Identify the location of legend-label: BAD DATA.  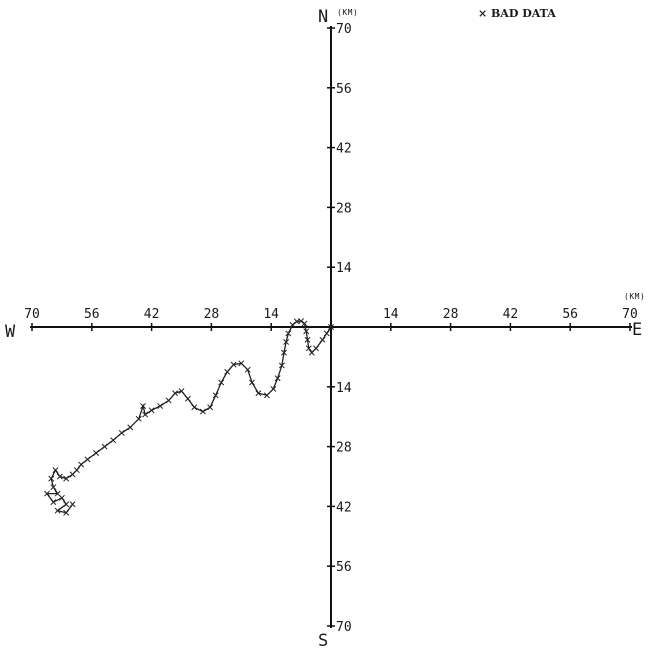
(523, 13).